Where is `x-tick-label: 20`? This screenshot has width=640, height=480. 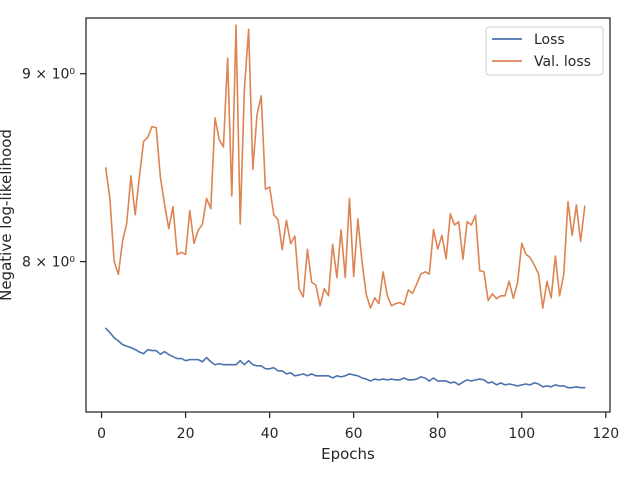
x-tick-label: 20 is located at coordinates (186, 434).